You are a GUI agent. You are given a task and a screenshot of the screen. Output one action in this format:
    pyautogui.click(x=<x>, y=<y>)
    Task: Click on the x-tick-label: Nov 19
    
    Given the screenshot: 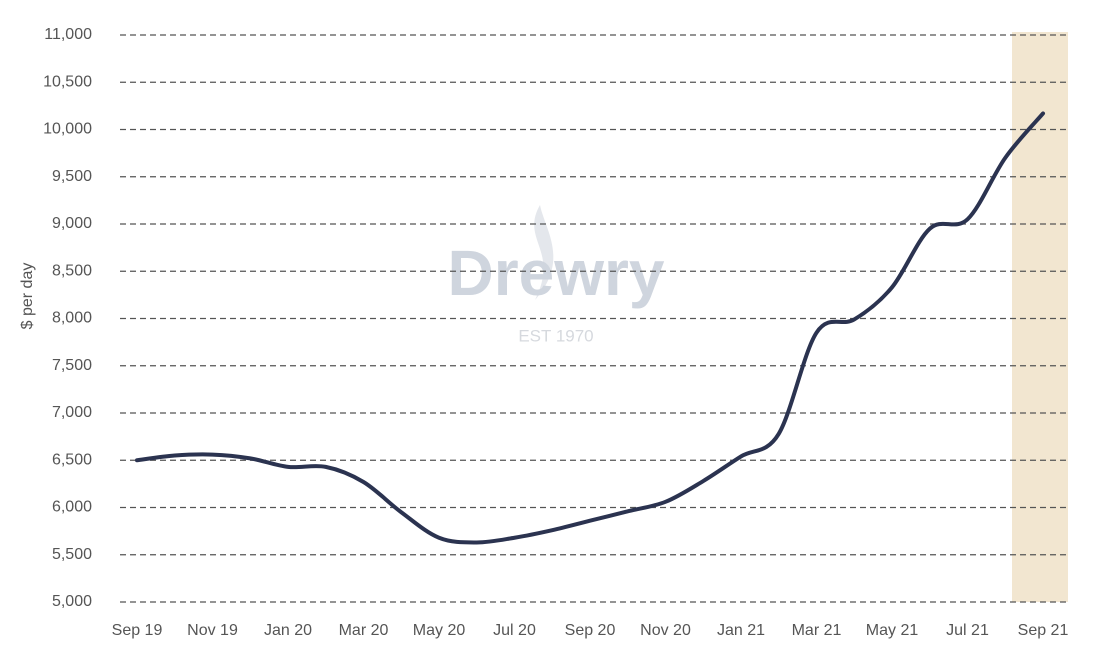 What is the action you would take?
    pyautogui.click(x=212, y=630)
    